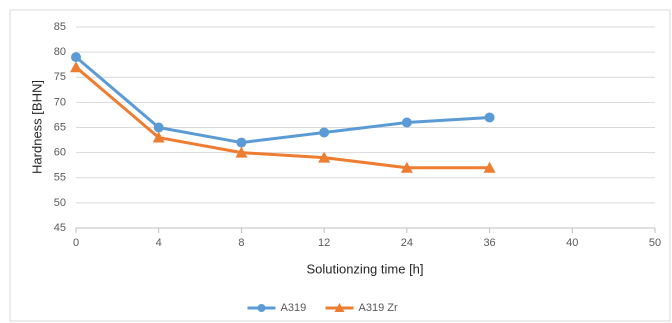 The image size is (672, 323). Describe the element at coordinates (60, 203) in the screenshot. I see `y-tick-label: 50` at that location.